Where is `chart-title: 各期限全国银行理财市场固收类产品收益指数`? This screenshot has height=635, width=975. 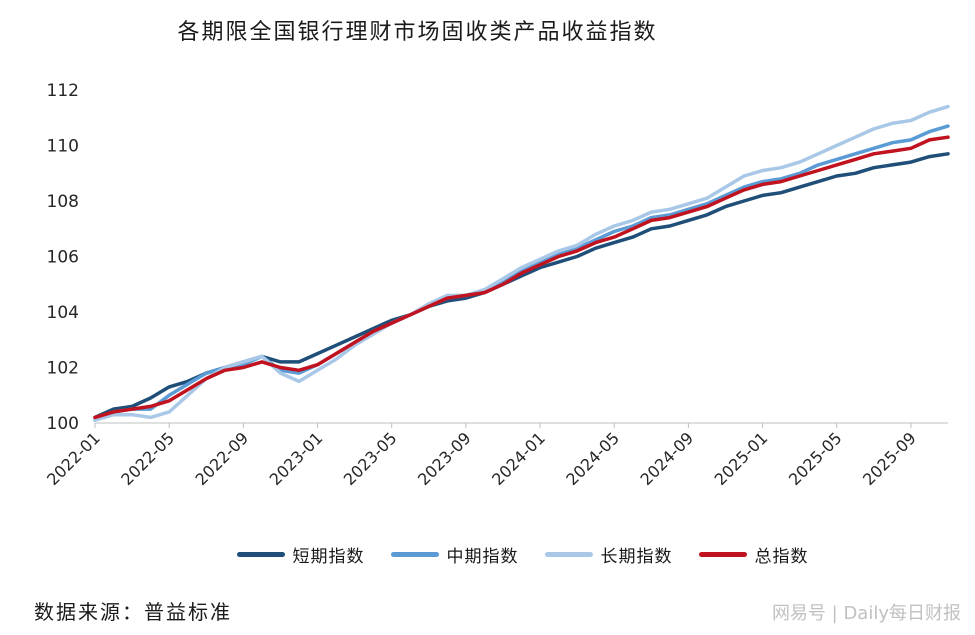 chart-title: 各期限全国银行理财市场固收类产品收益指数 is located at coordinates (417, 32).